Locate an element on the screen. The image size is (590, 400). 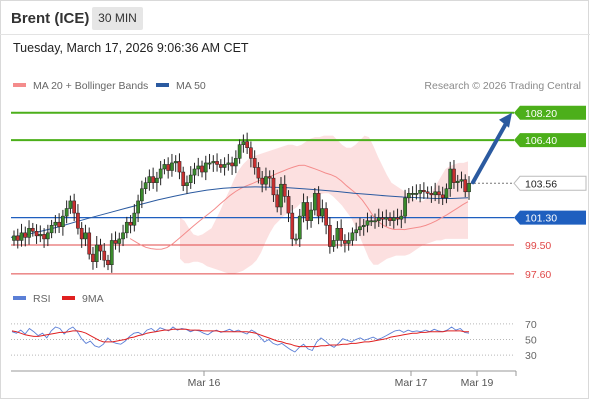
legend-ma50-label: MA 50 is located at coordinates (191, 86).